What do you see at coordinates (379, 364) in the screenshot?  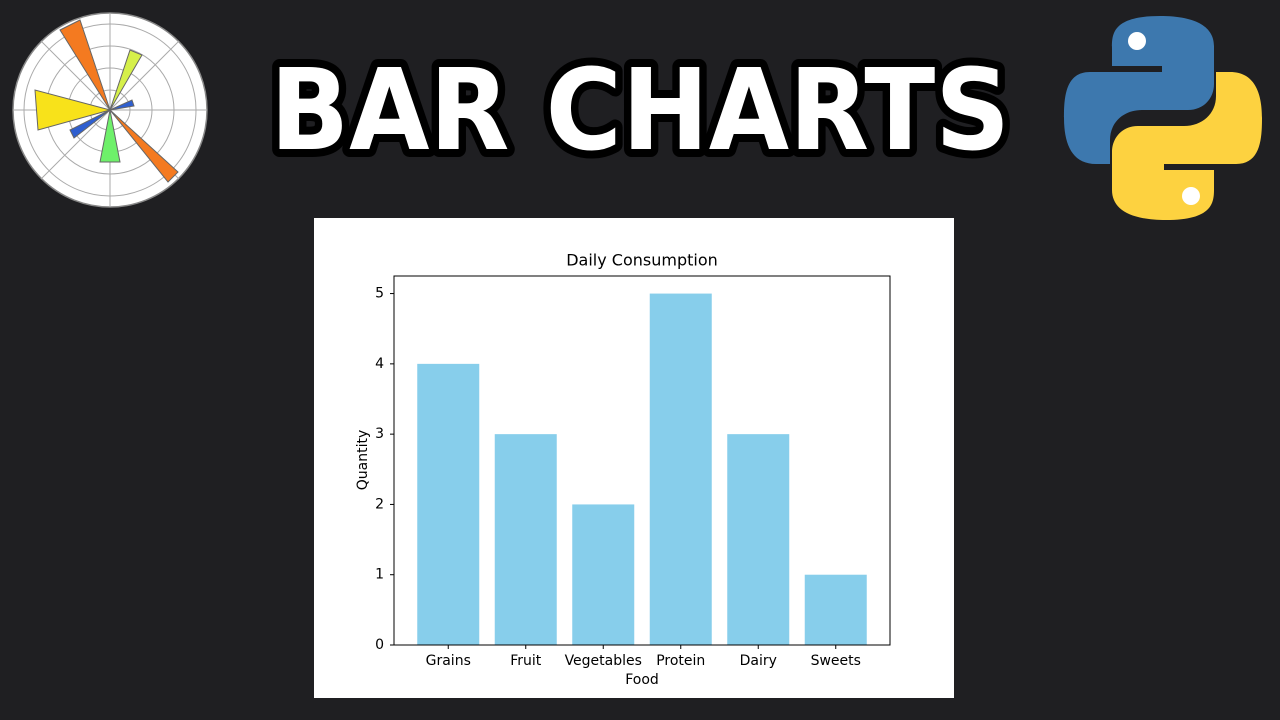 I see `y-tick-label: 4` at bounding box center [379, 364].